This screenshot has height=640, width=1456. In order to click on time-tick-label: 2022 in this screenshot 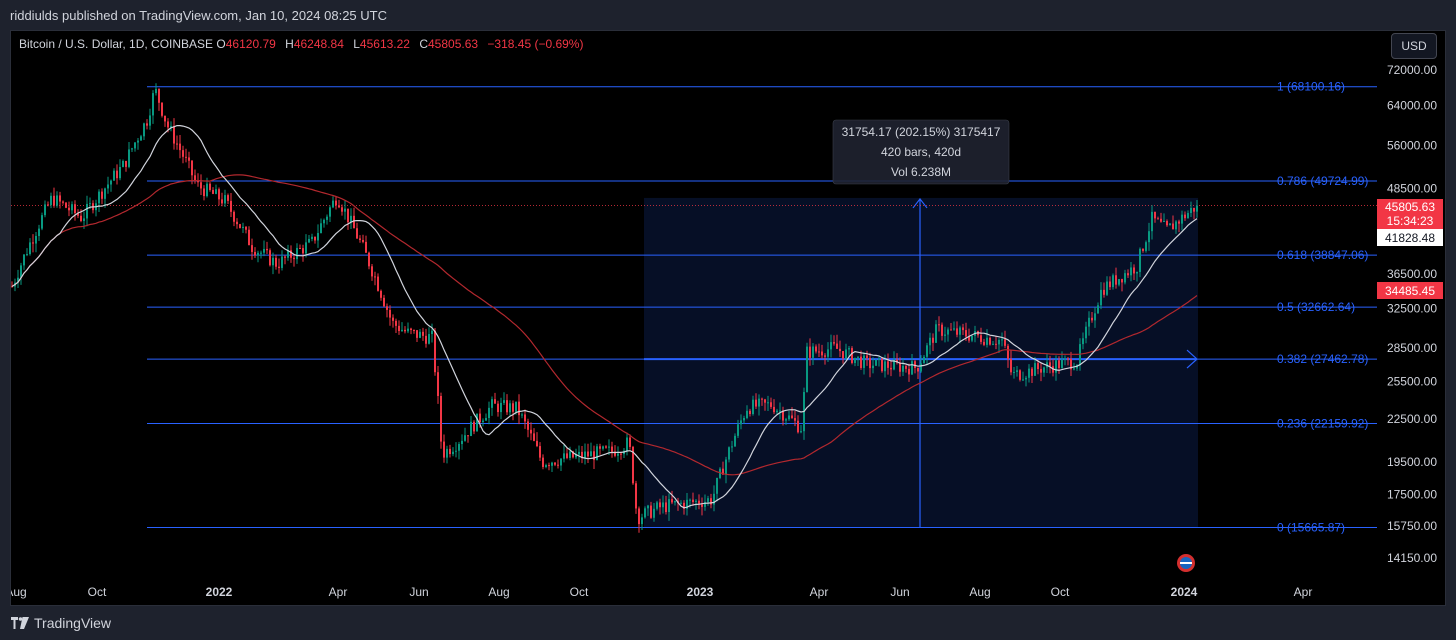, I will do `click(219, 592)`.